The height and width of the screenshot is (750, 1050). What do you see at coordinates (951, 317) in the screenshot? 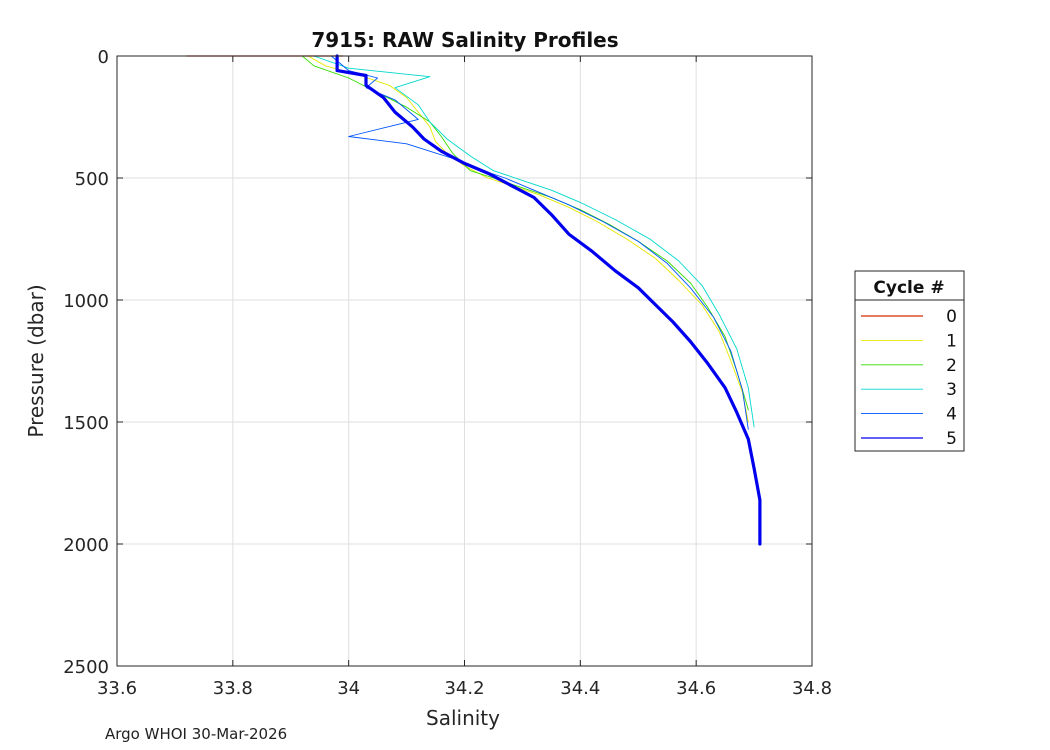
I see `legend-label-cycle-0: 0` at bounding box center [951, 317].